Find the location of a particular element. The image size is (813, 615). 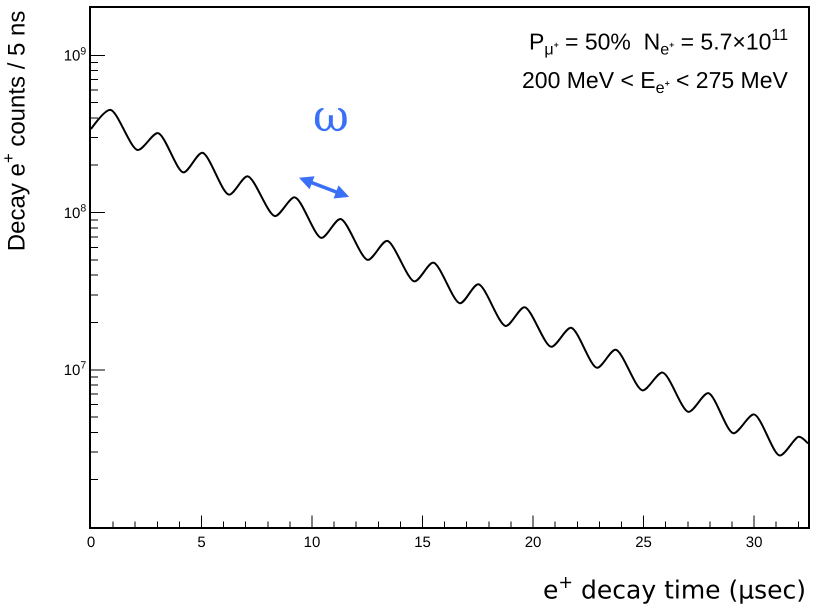

y-tick-label: 10$^{7}$ is located at coordinates (75, 370).